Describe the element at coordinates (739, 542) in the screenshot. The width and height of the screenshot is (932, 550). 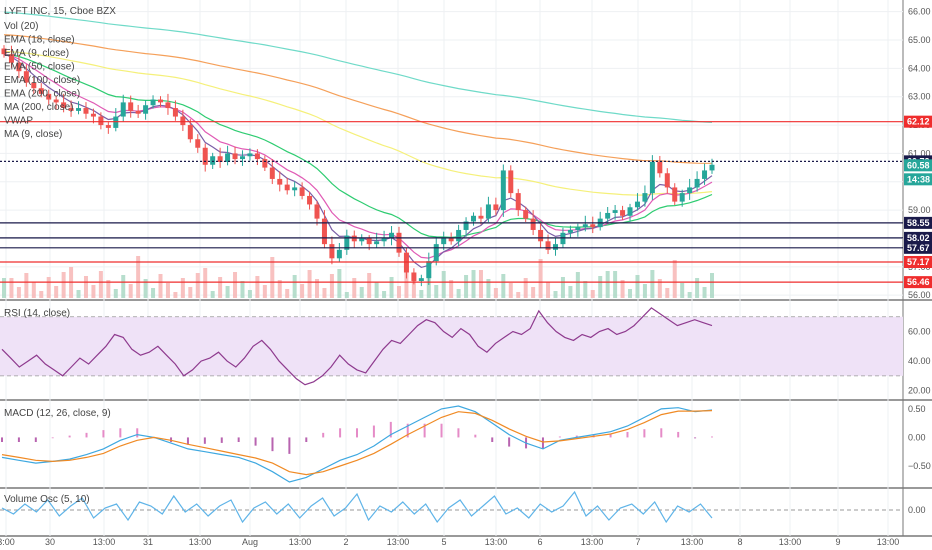
I see `time-tick-label: 8` at that location.